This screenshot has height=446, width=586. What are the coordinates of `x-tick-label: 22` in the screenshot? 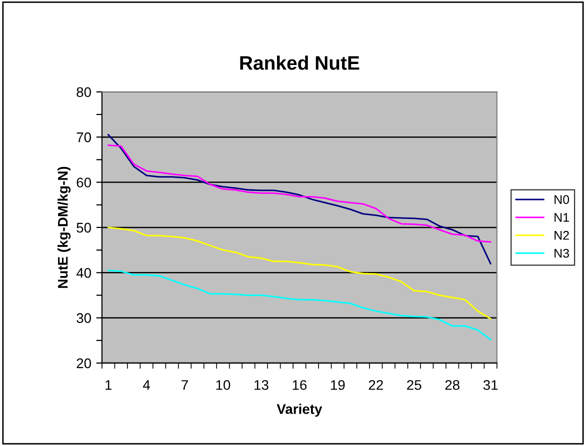 It's located at (375, 385).